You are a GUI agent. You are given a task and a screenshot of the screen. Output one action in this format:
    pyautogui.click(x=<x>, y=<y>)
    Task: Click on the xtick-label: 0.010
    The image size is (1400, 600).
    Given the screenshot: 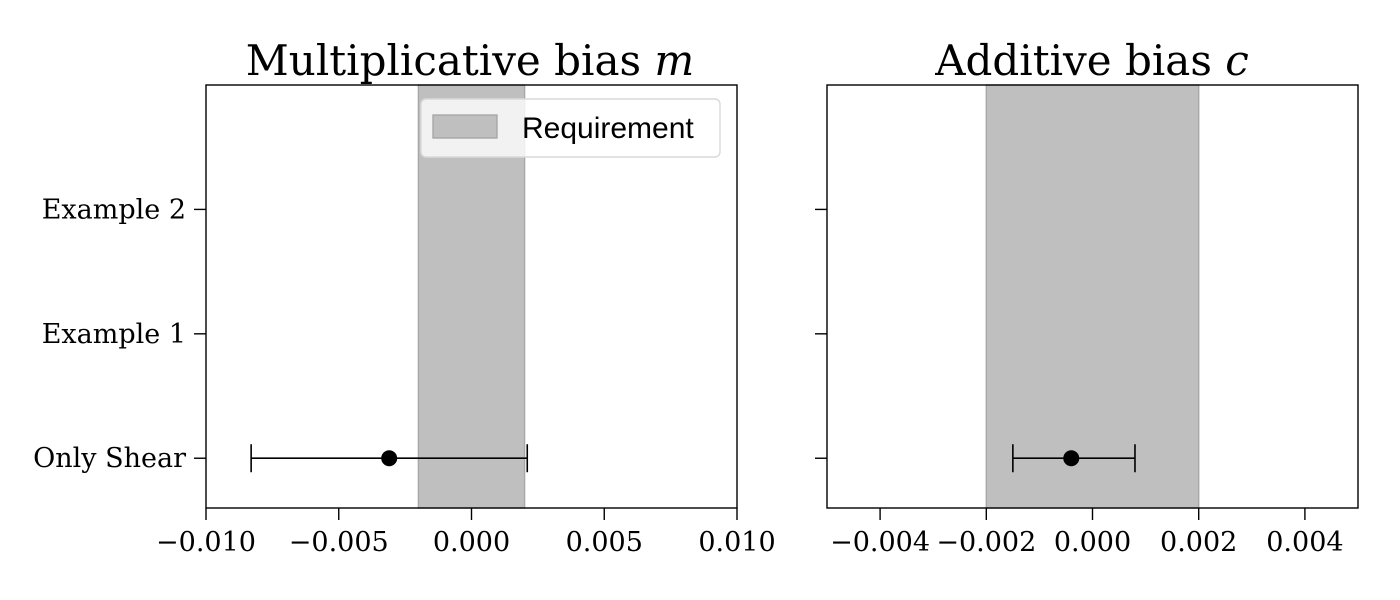 What is the action you would take?
    pyautogui.click(x=736, y=542)
    